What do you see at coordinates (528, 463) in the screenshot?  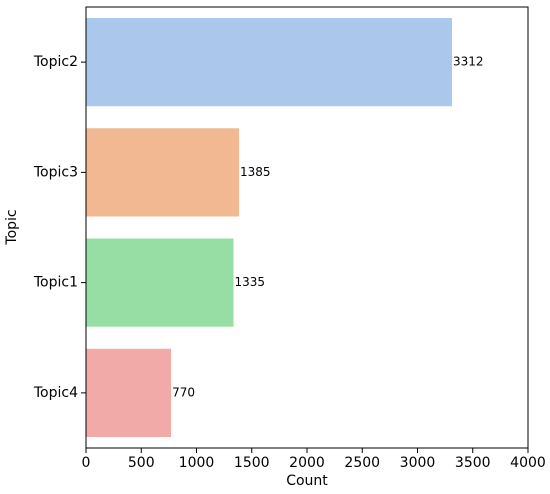 I see `x-tick-label: 4000` at bounding box center [528, 463].